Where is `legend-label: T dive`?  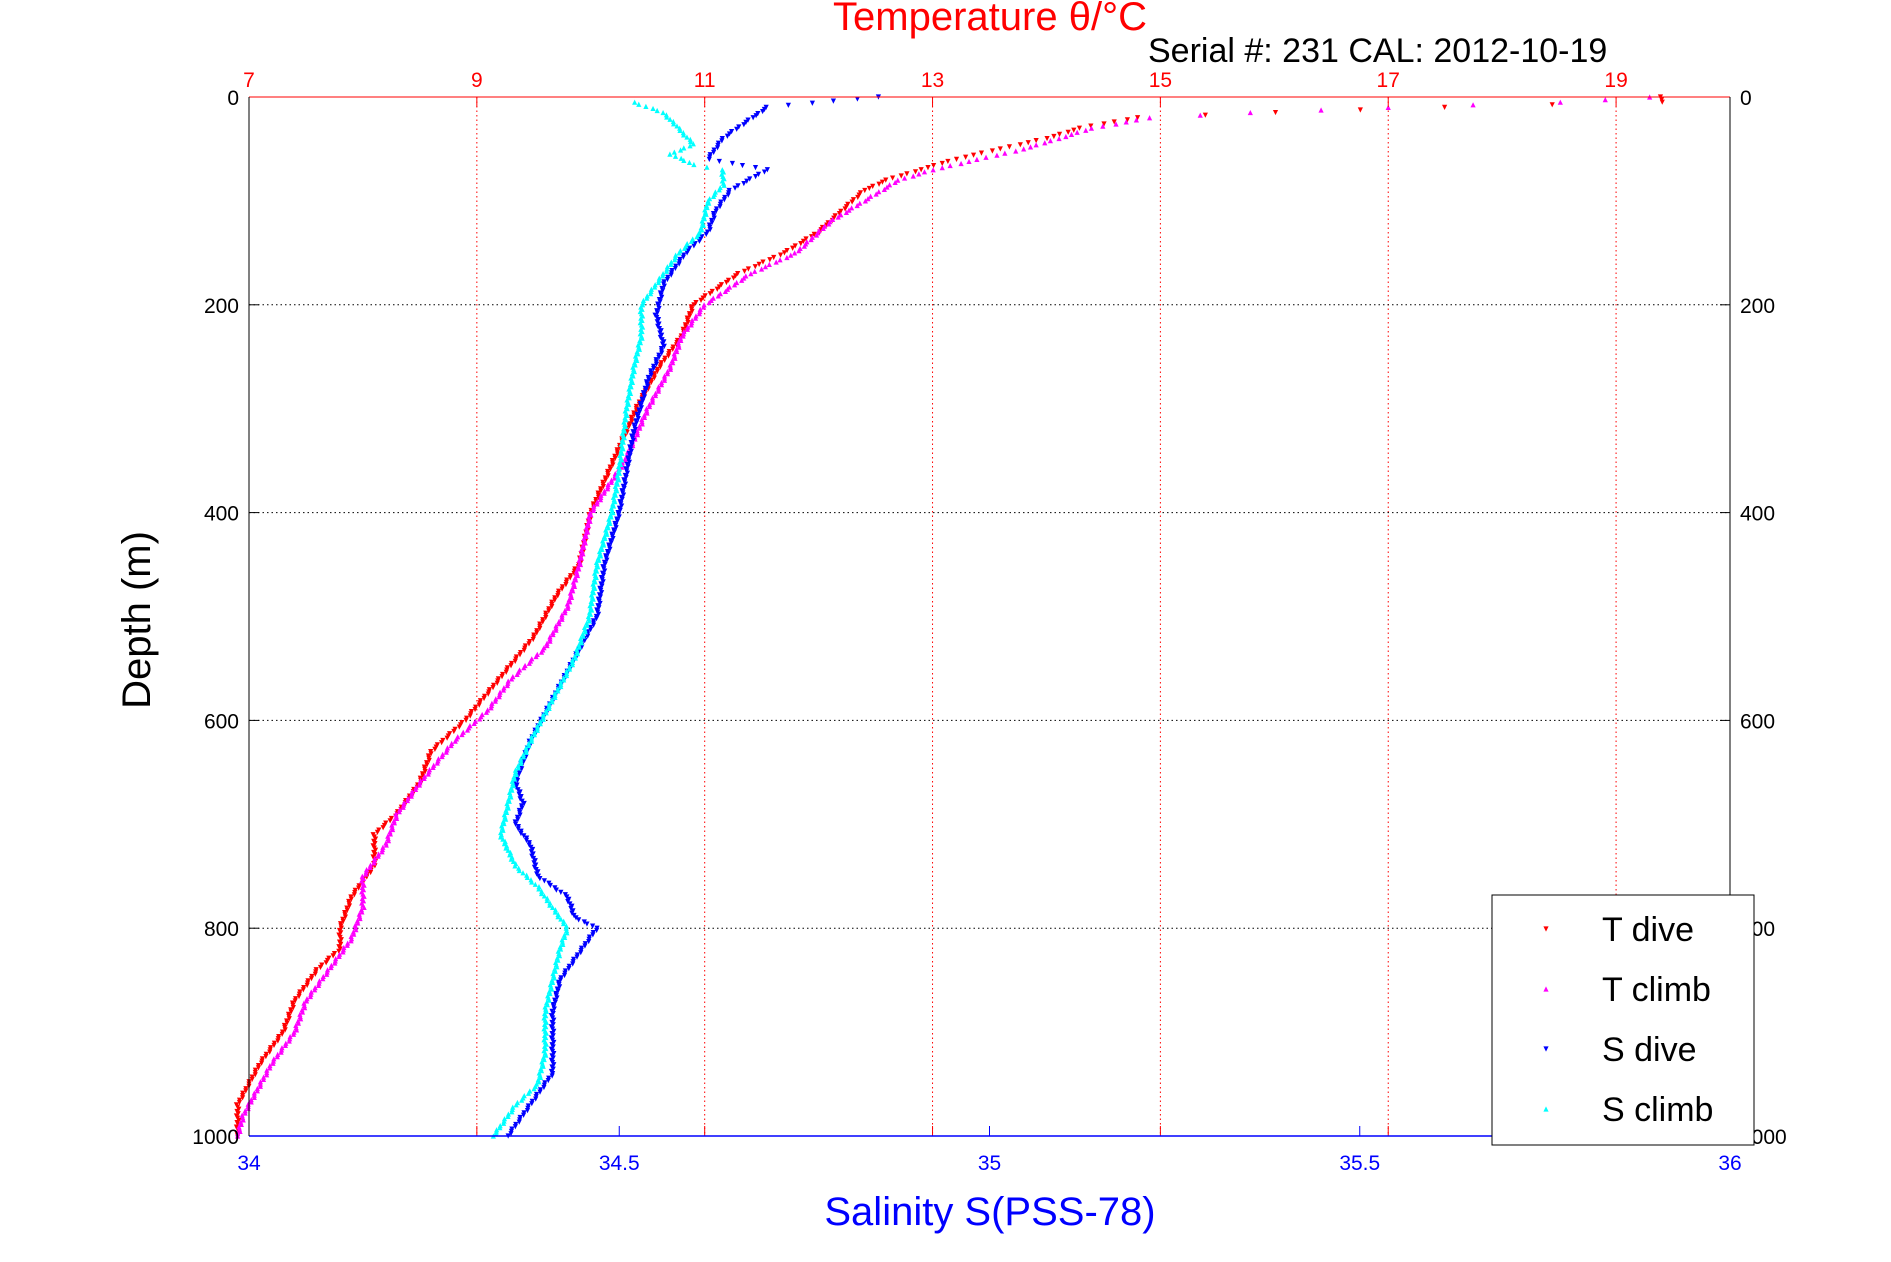 legend-label: T dive is located at coordinates (1648, 930).